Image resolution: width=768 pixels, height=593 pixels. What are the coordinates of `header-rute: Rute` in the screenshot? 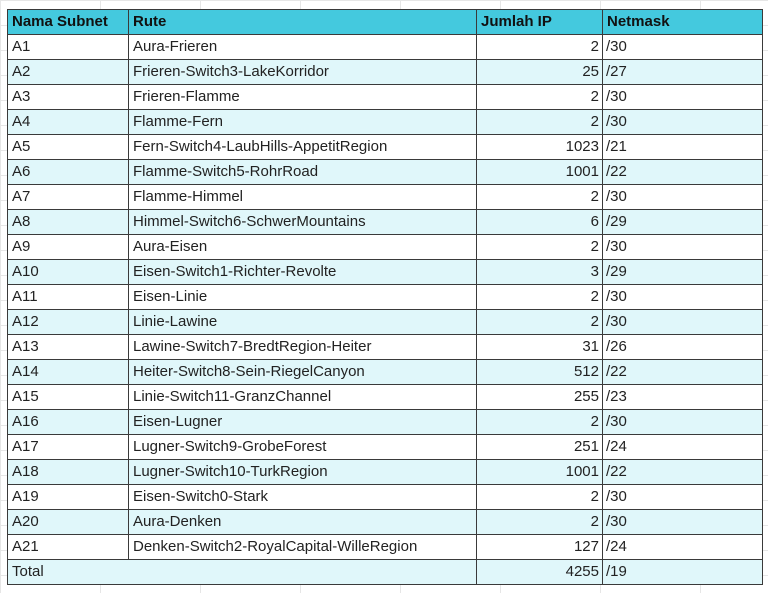 It's located at (302, 22).